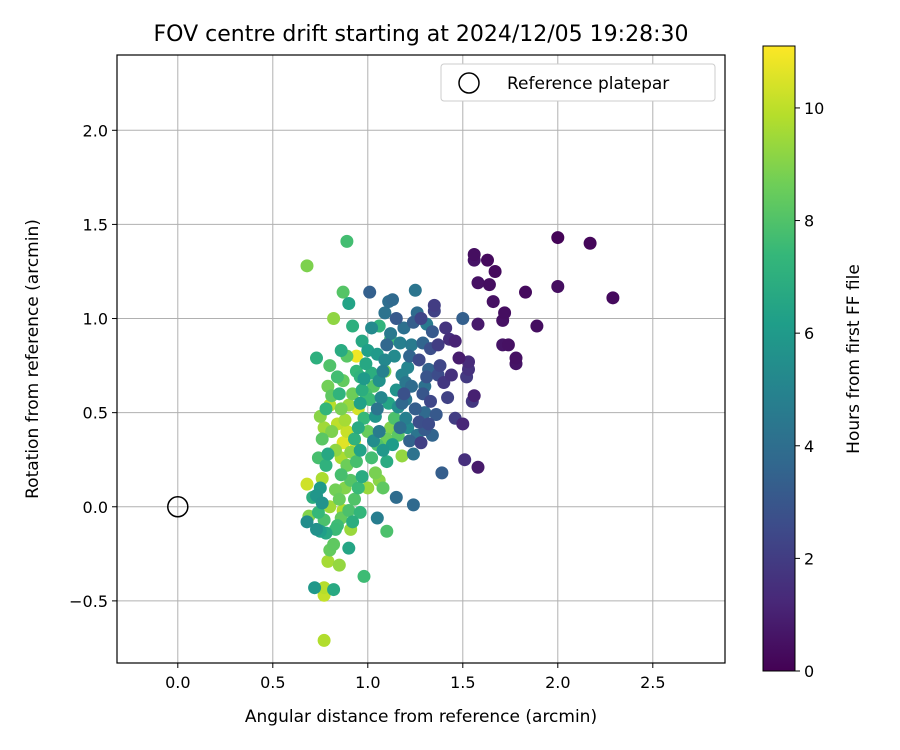 Image resolution: width=900 pixels, height=750 pixels. Describe the element at coordinates (779, 358) in the screenshot. I see `colorbar-gradient` at that location.